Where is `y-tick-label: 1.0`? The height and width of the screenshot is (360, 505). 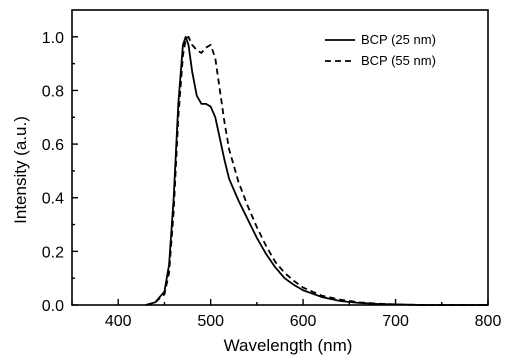 y-tick-label: 1.0 is located at coordinates (53, 38).